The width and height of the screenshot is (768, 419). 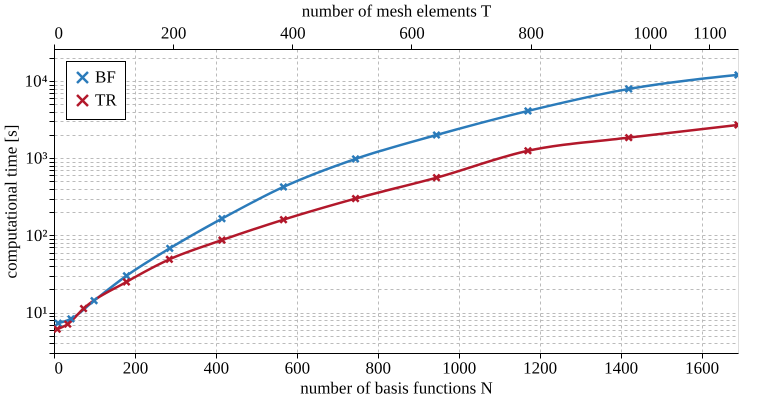 I want to click on x-tick-label: 1000, so click(x=459, y=368).